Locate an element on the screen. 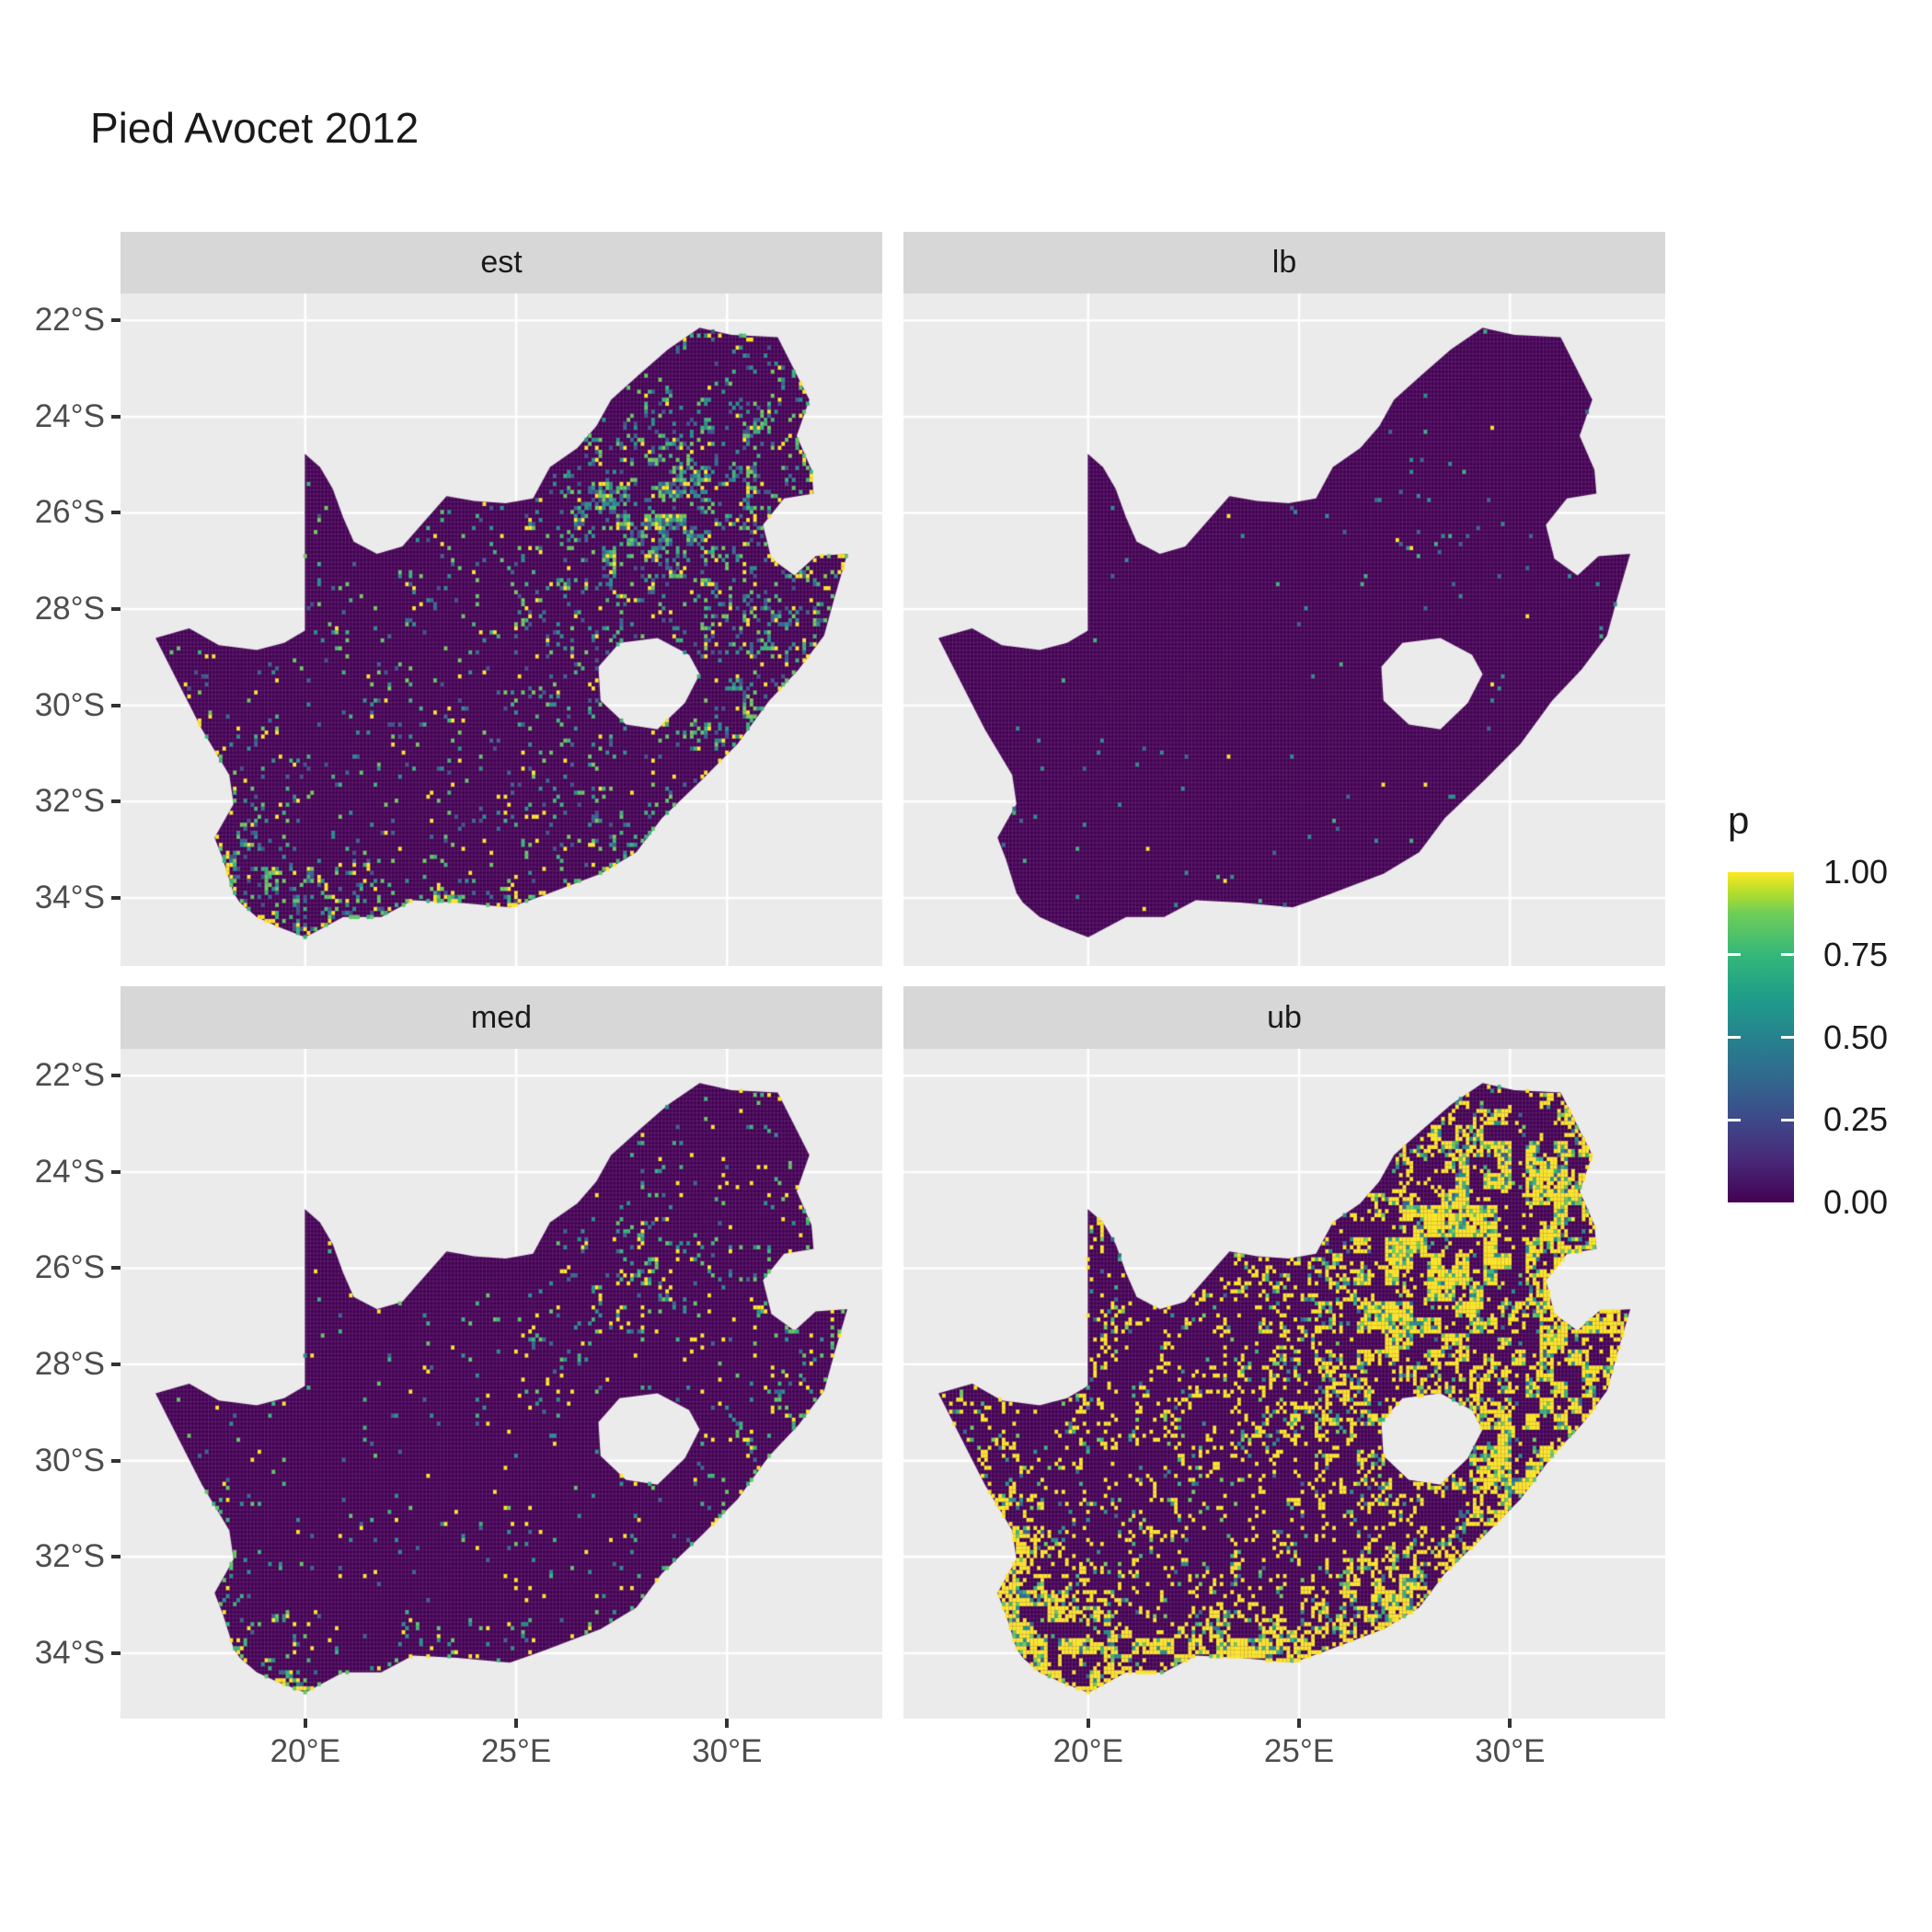 This screenshot has height=1932, width=1932. facet-strip-label-med: med is located at coordinates (501, 1017).